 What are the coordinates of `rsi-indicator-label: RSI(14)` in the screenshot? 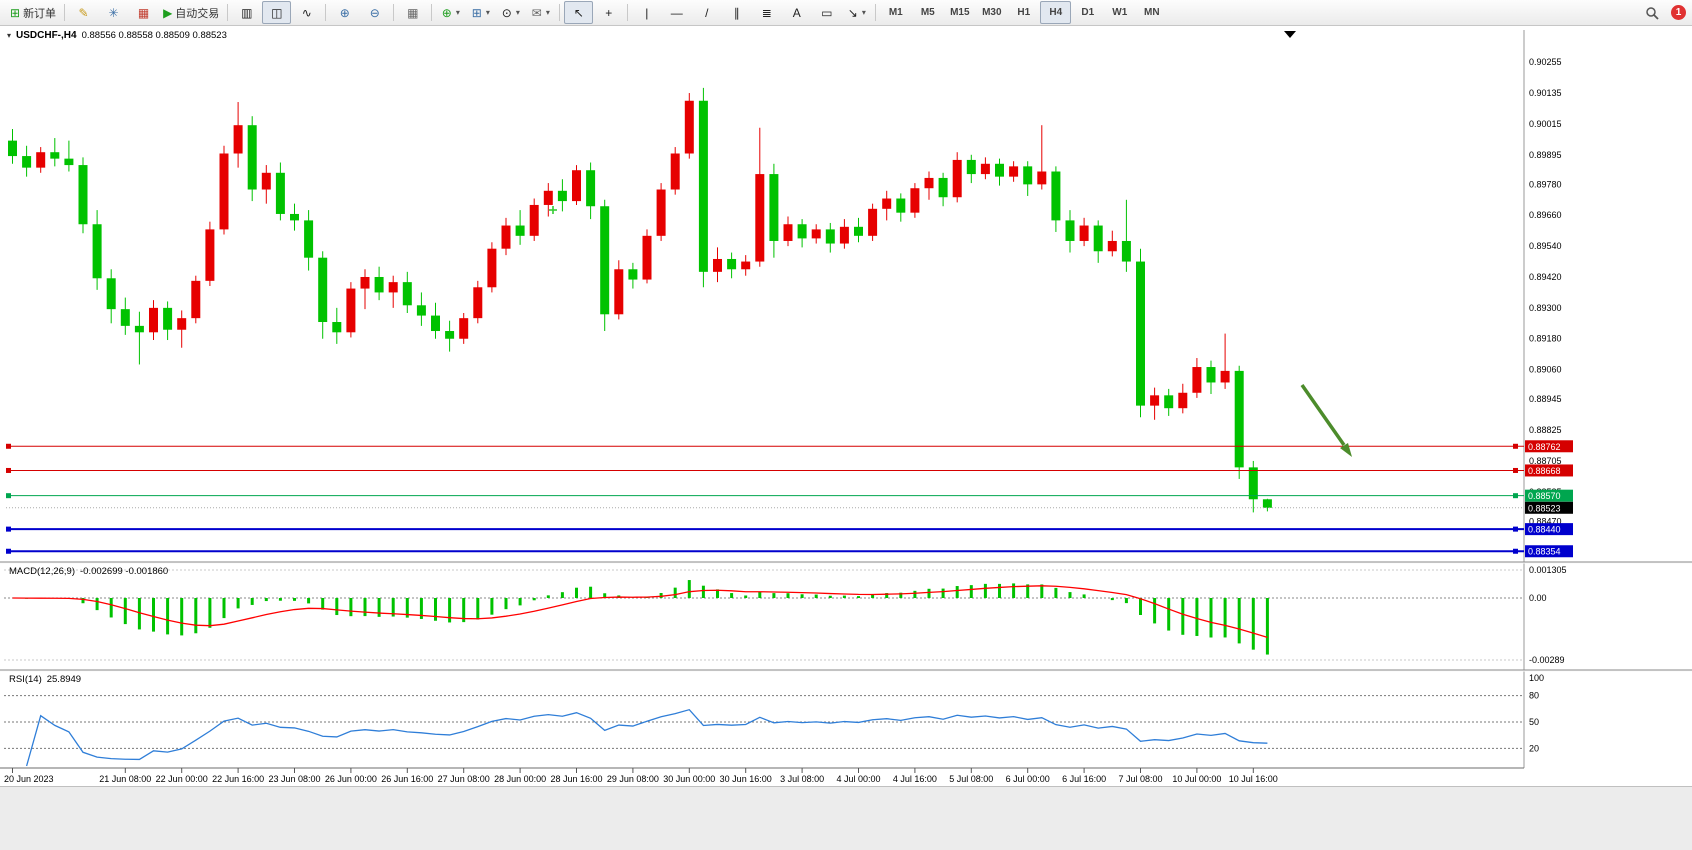 It's located at (25, 679).